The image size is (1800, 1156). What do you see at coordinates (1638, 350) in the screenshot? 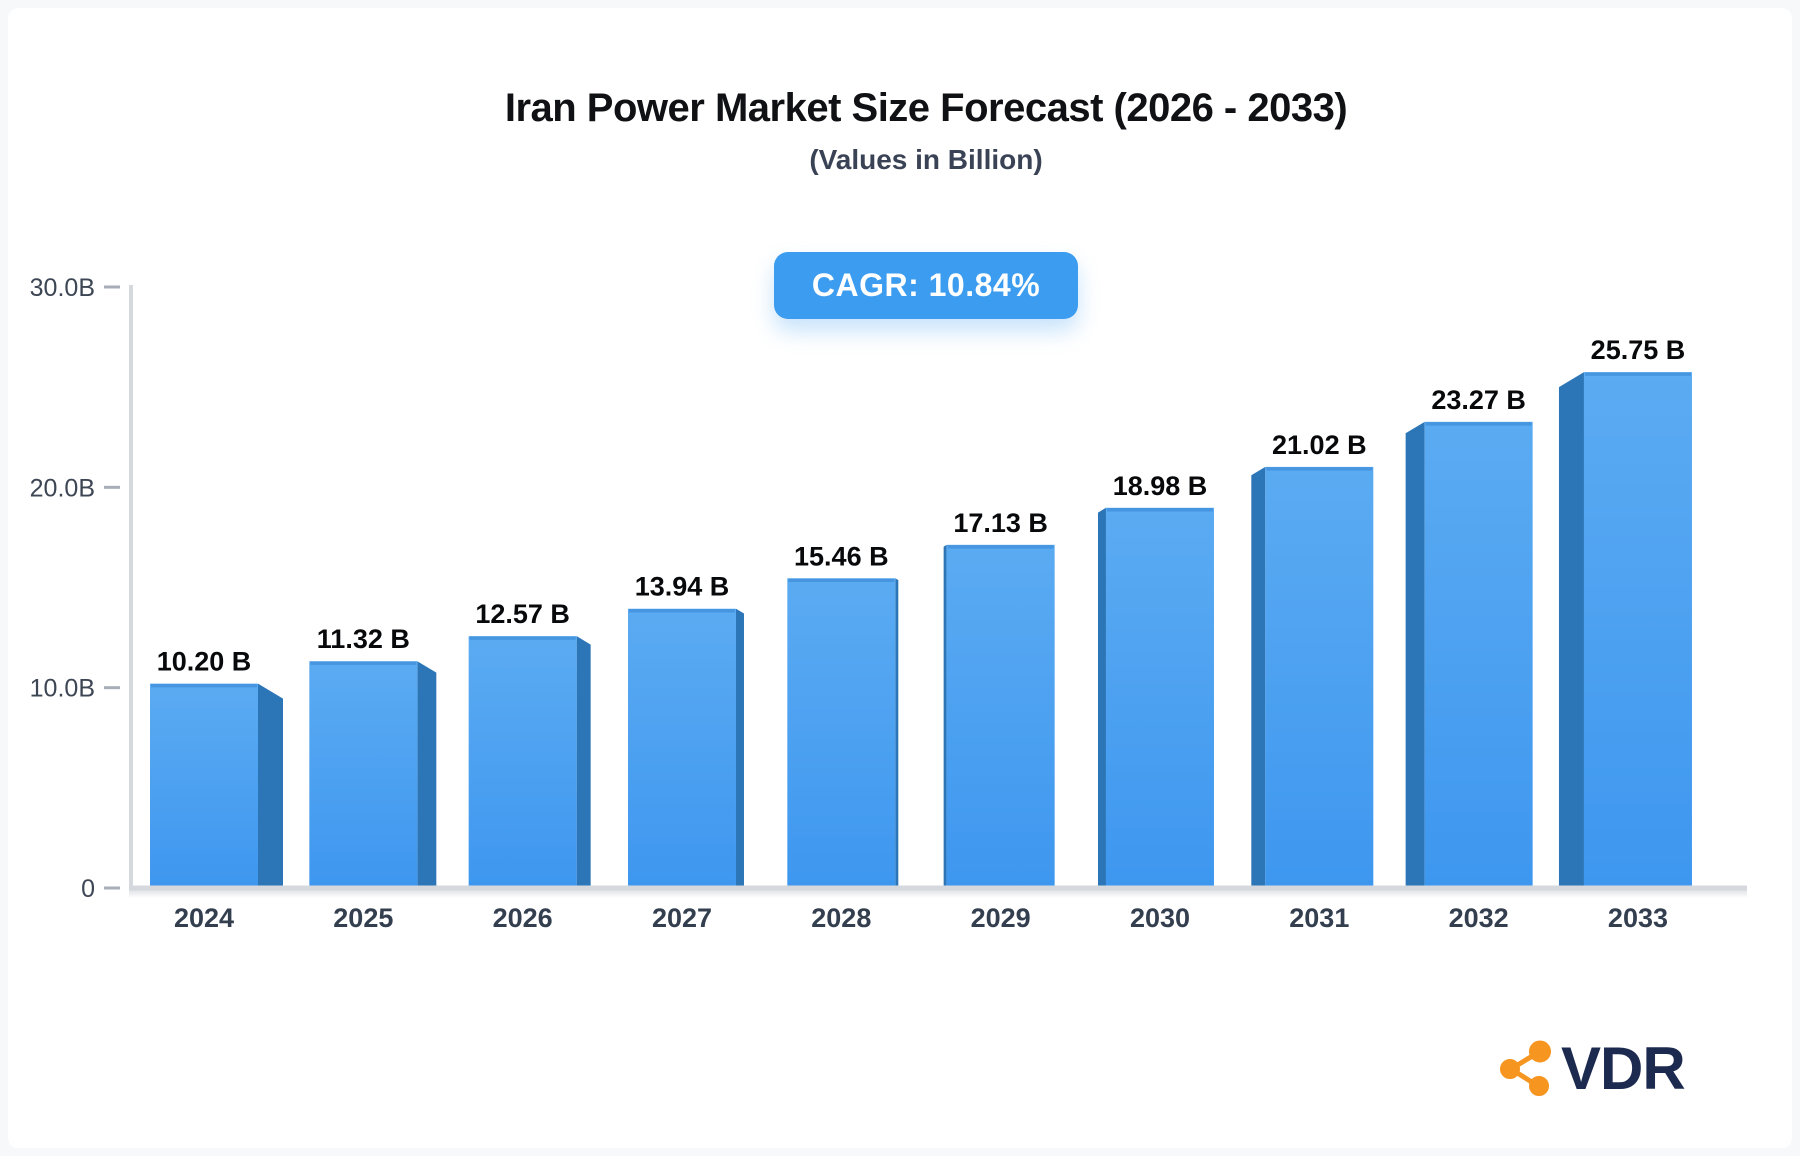
I see `bar-value-label: 25.75 B` at bounding box center [1638, 350].